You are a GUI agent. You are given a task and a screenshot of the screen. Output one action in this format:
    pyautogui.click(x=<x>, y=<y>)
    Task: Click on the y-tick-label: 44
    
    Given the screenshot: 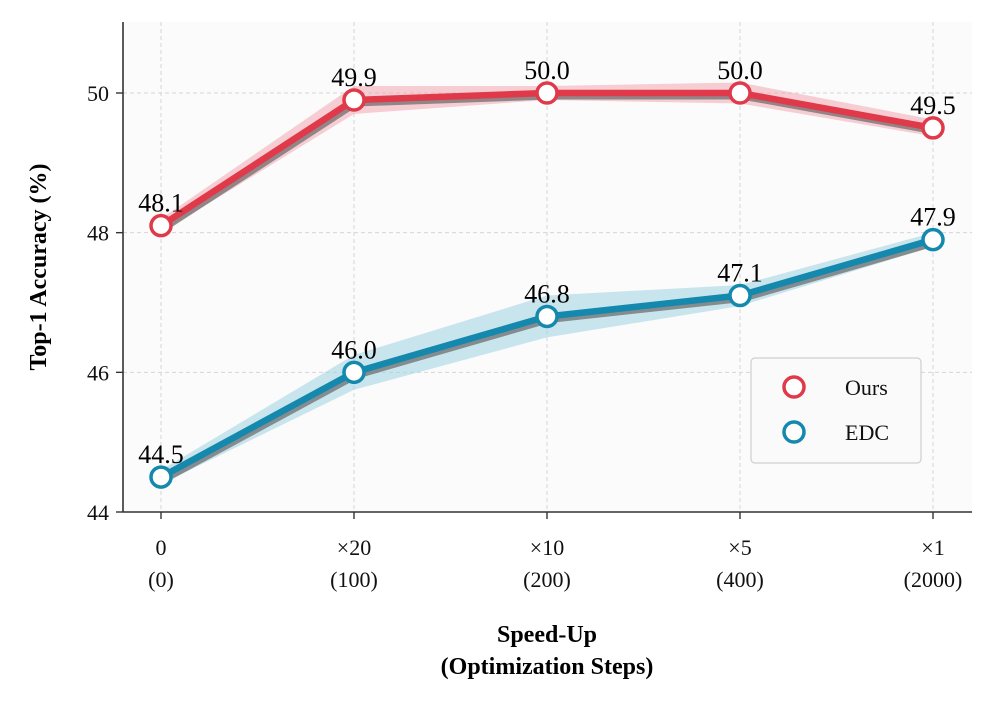 What is the action you would take?
    pyautogui.click(x=98, y=512)
    